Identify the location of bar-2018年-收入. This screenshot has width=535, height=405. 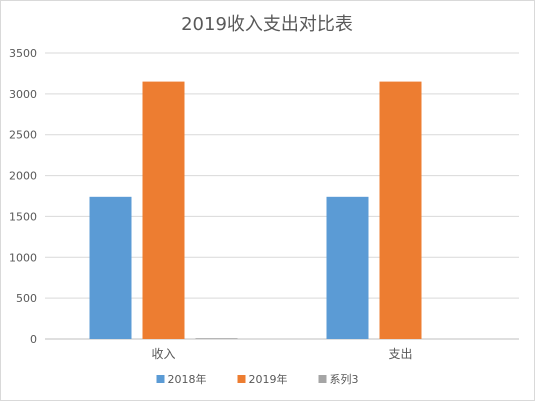
(110, 267).